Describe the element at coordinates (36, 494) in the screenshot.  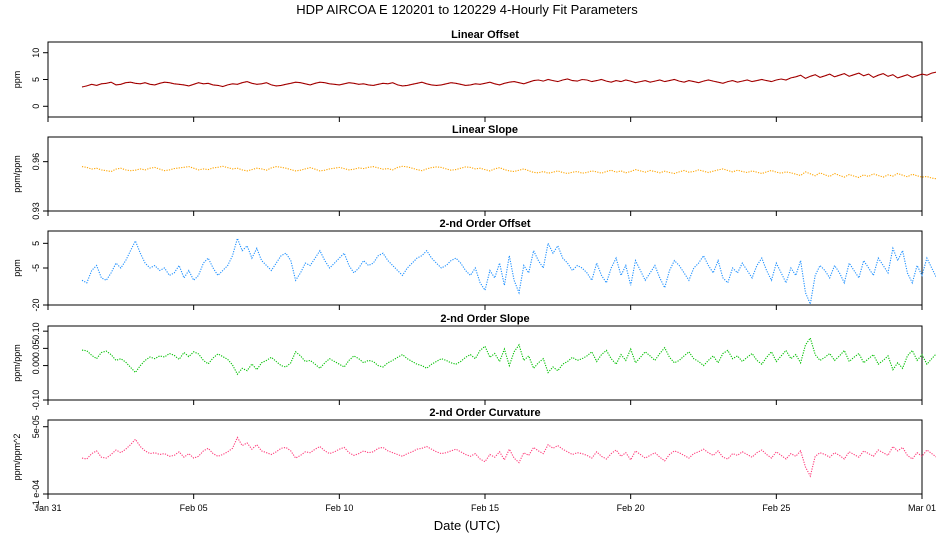
I see `y-tick-label: -1 e-04` at that location.